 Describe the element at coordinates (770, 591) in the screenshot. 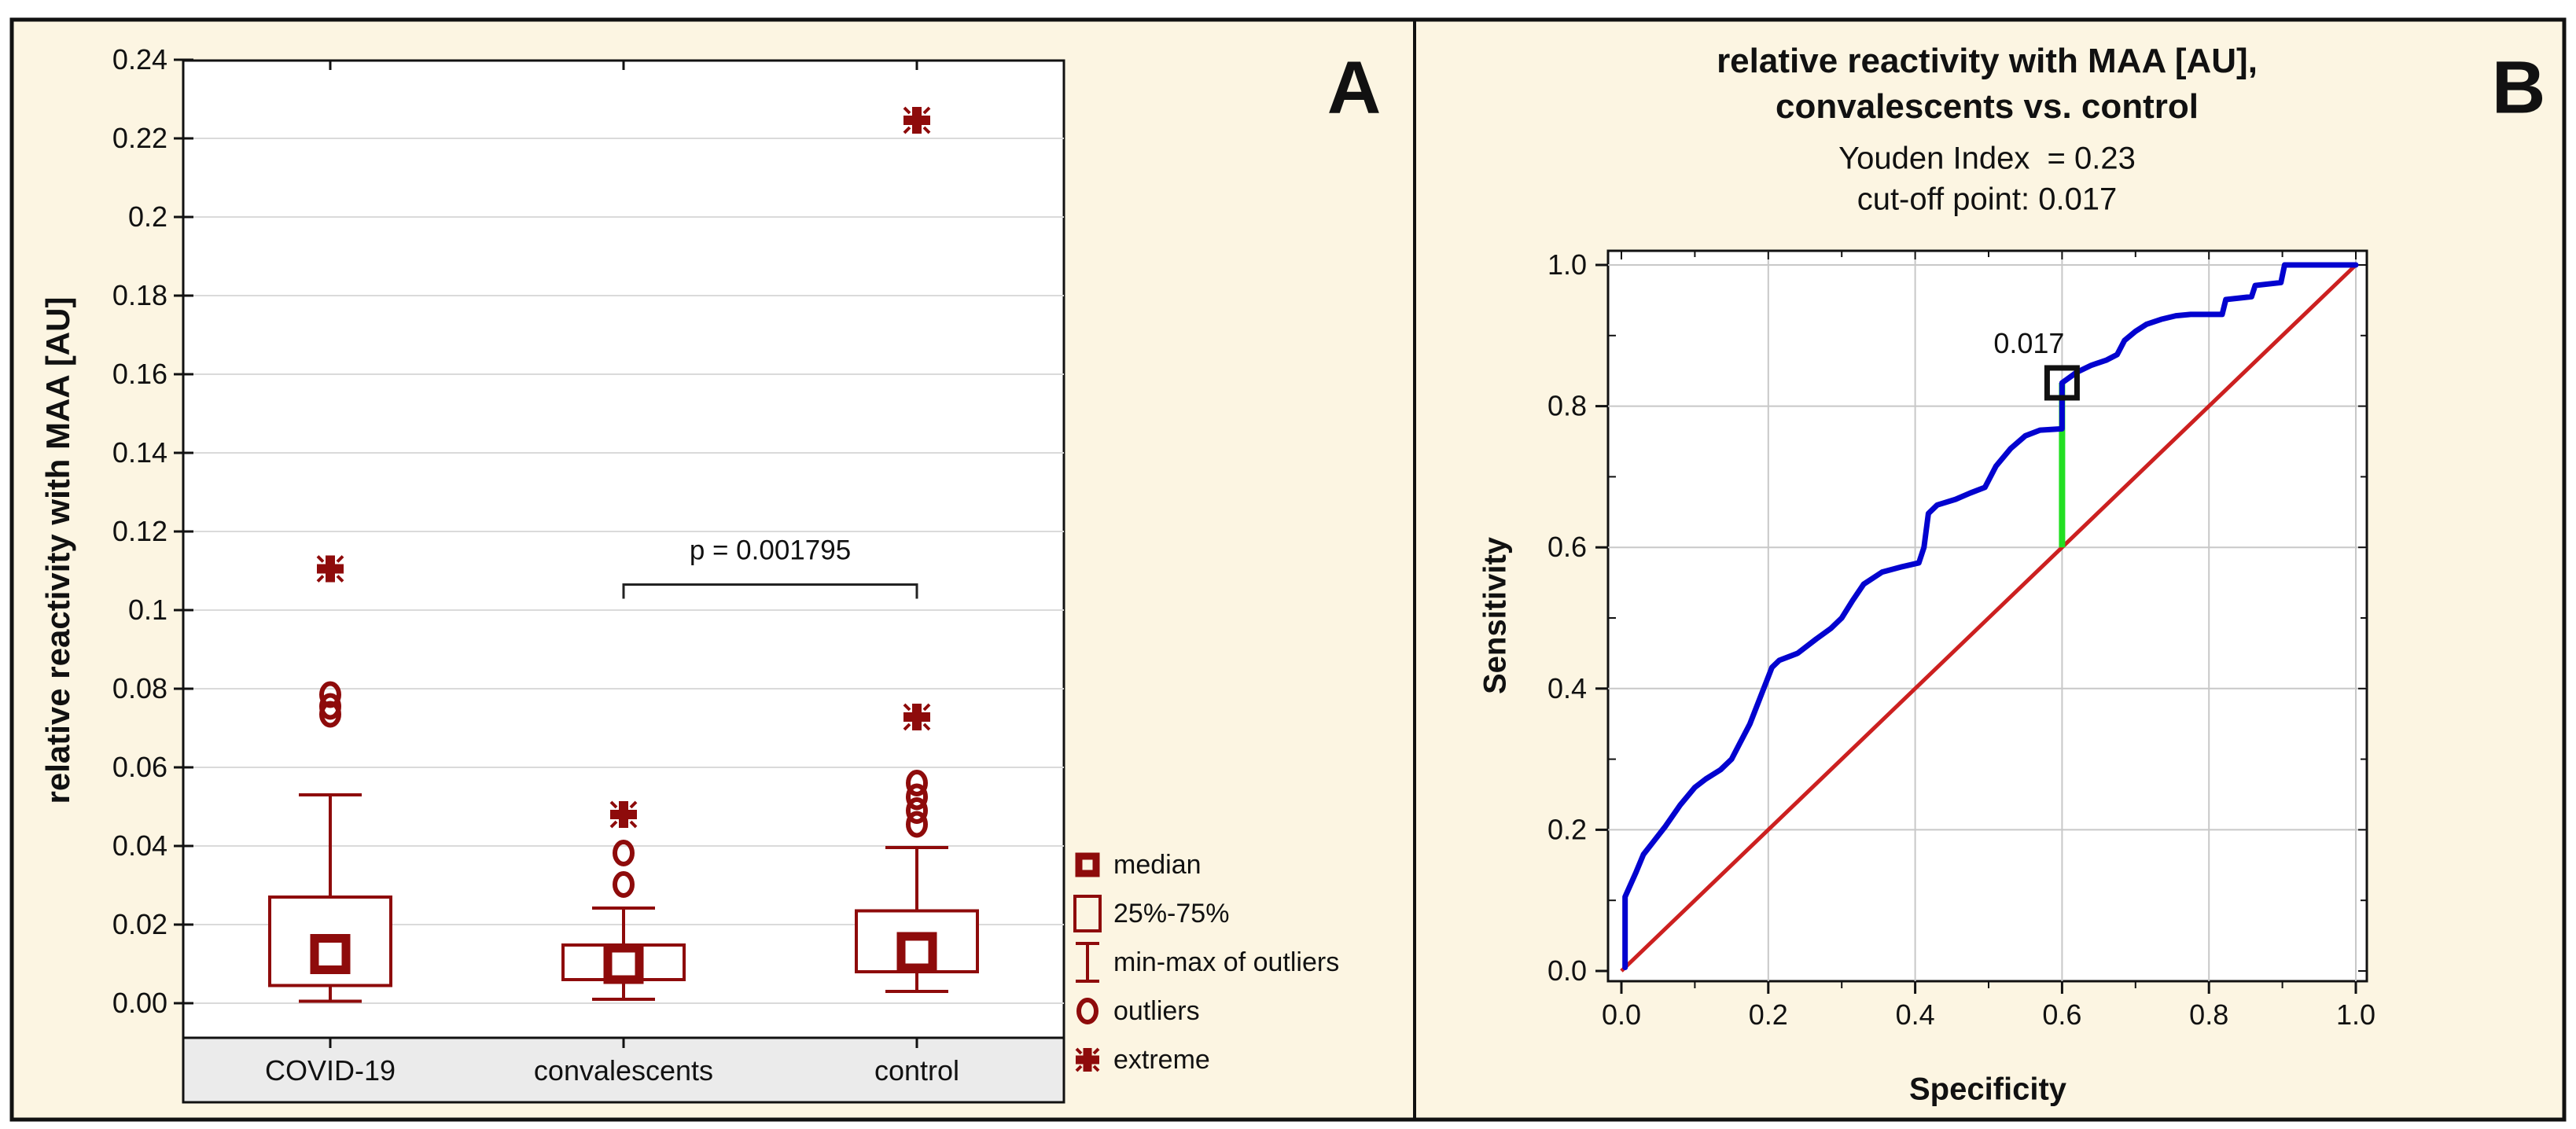

I see `p-value-bracket` at that location.